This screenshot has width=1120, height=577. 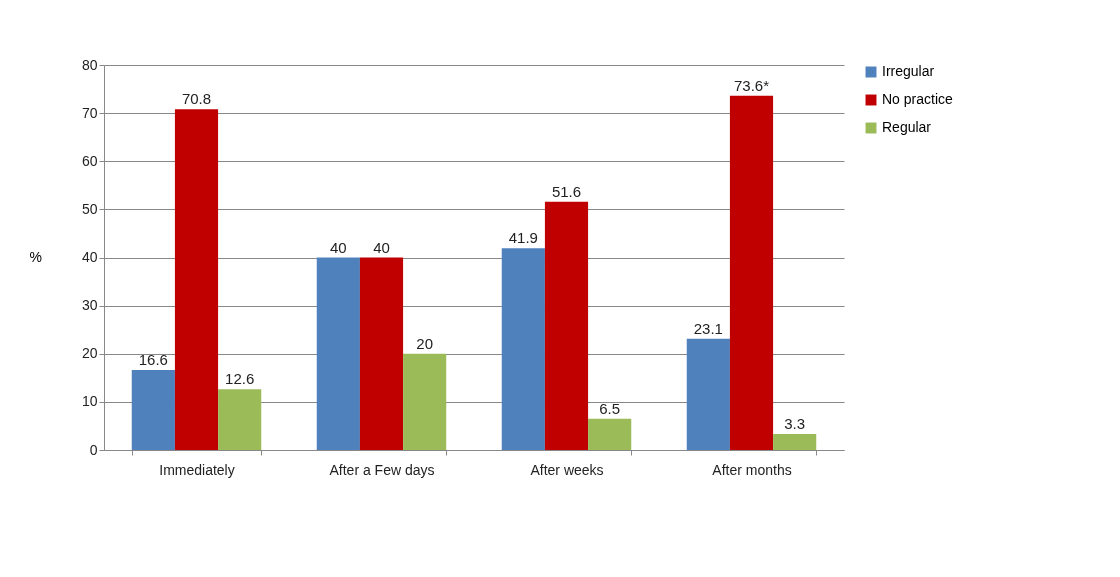 I want to click on y-tick-label: 70, so click(x=89, y=112).